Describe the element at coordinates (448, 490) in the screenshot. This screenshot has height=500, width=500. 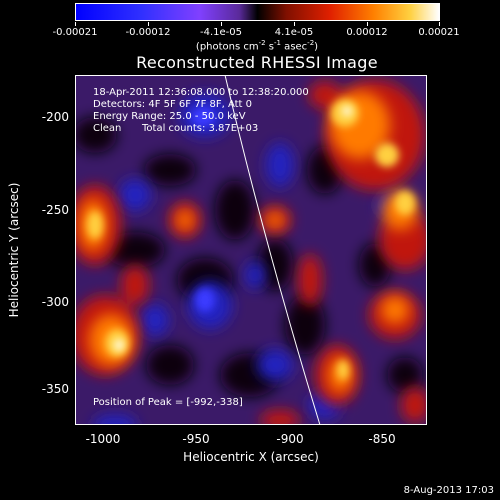
I see `date-stamp: 8-Aug-2013 17:03` at that location.